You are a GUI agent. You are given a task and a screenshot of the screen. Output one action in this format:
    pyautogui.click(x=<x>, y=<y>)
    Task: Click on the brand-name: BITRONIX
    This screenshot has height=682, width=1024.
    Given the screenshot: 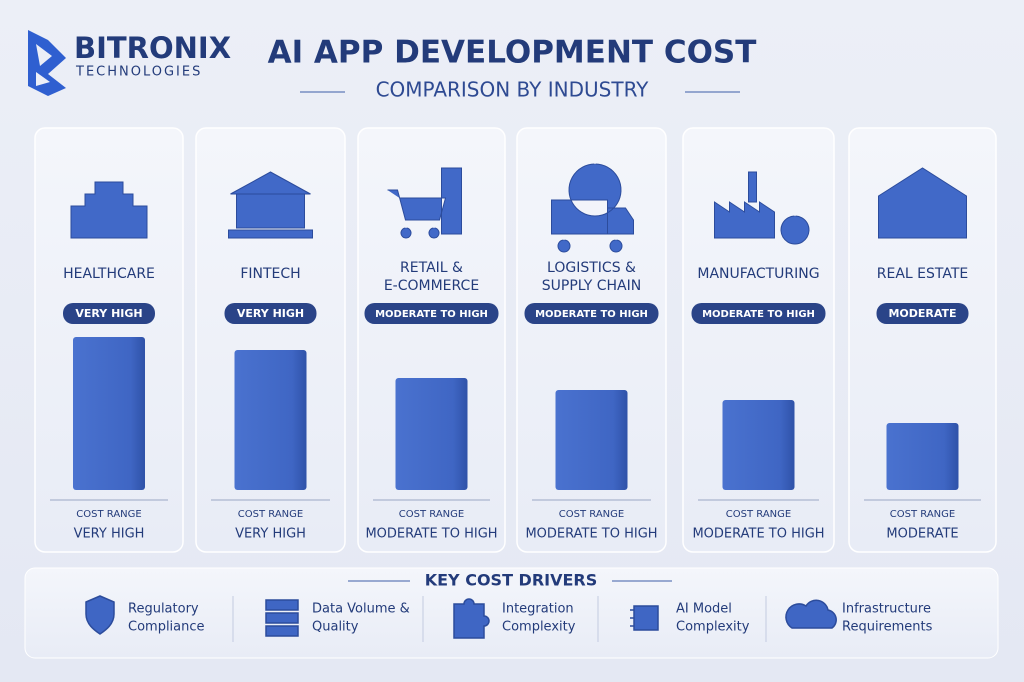 What is the action you would take?
    pyautogui.click(x=152, y=48)
    